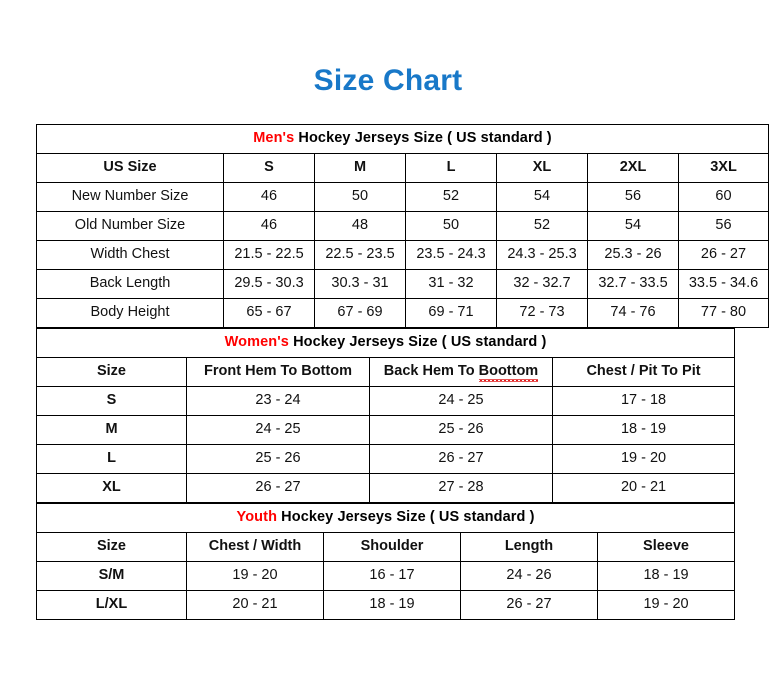  Describe the element at coordinates (386, 430) in the screenshot. I see `table-row: M 24 - 25 25 - 26 18 - 19` at that location.